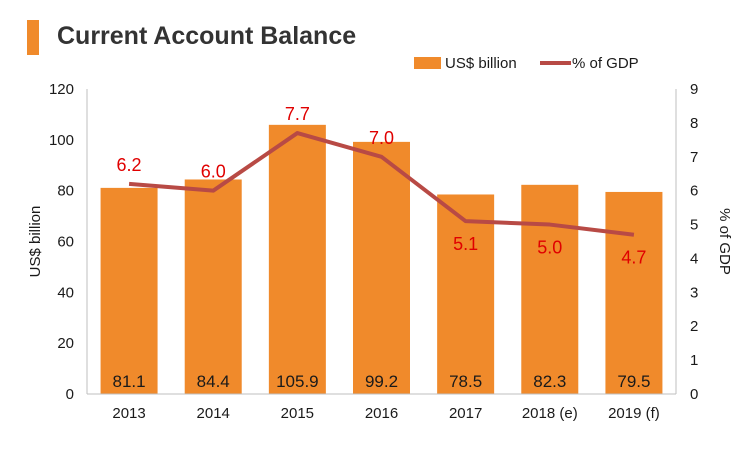 Image resolution: width=751 pixels, height=451 pixels. I want to click on bar-2018 (e), so click(550, 289).